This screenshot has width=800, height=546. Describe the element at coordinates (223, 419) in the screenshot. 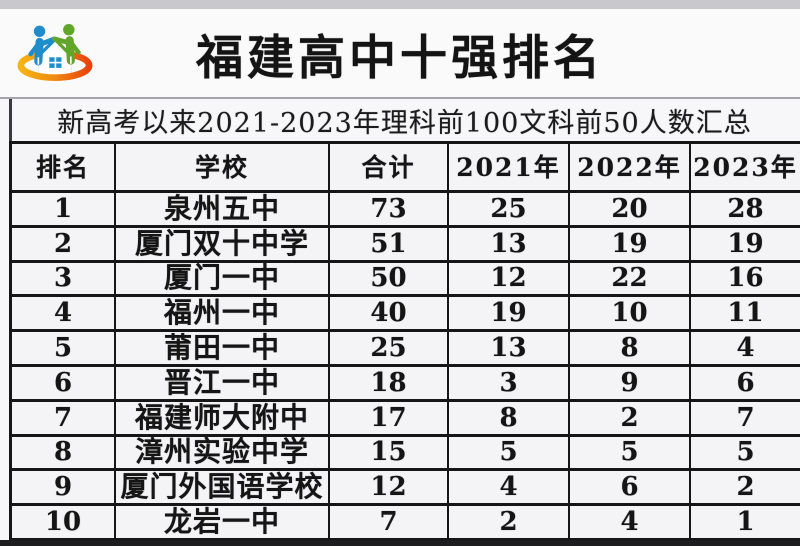

I see `cell-school-row7: 福建师大附中` at that location.